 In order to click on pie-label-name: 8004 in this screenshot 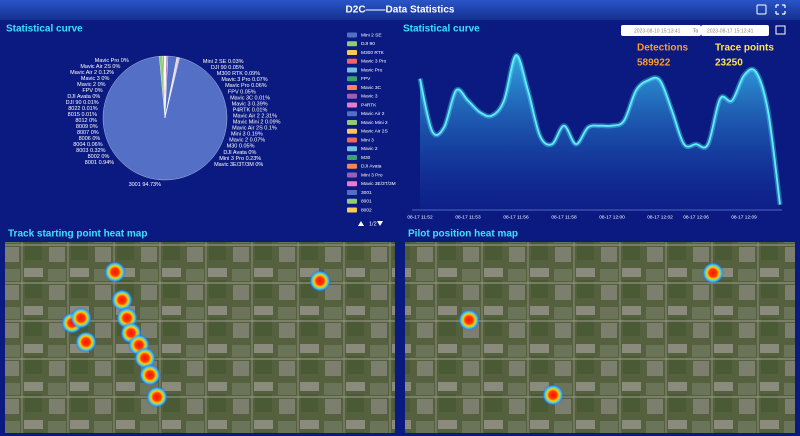, I will do `click(79, 145)`.